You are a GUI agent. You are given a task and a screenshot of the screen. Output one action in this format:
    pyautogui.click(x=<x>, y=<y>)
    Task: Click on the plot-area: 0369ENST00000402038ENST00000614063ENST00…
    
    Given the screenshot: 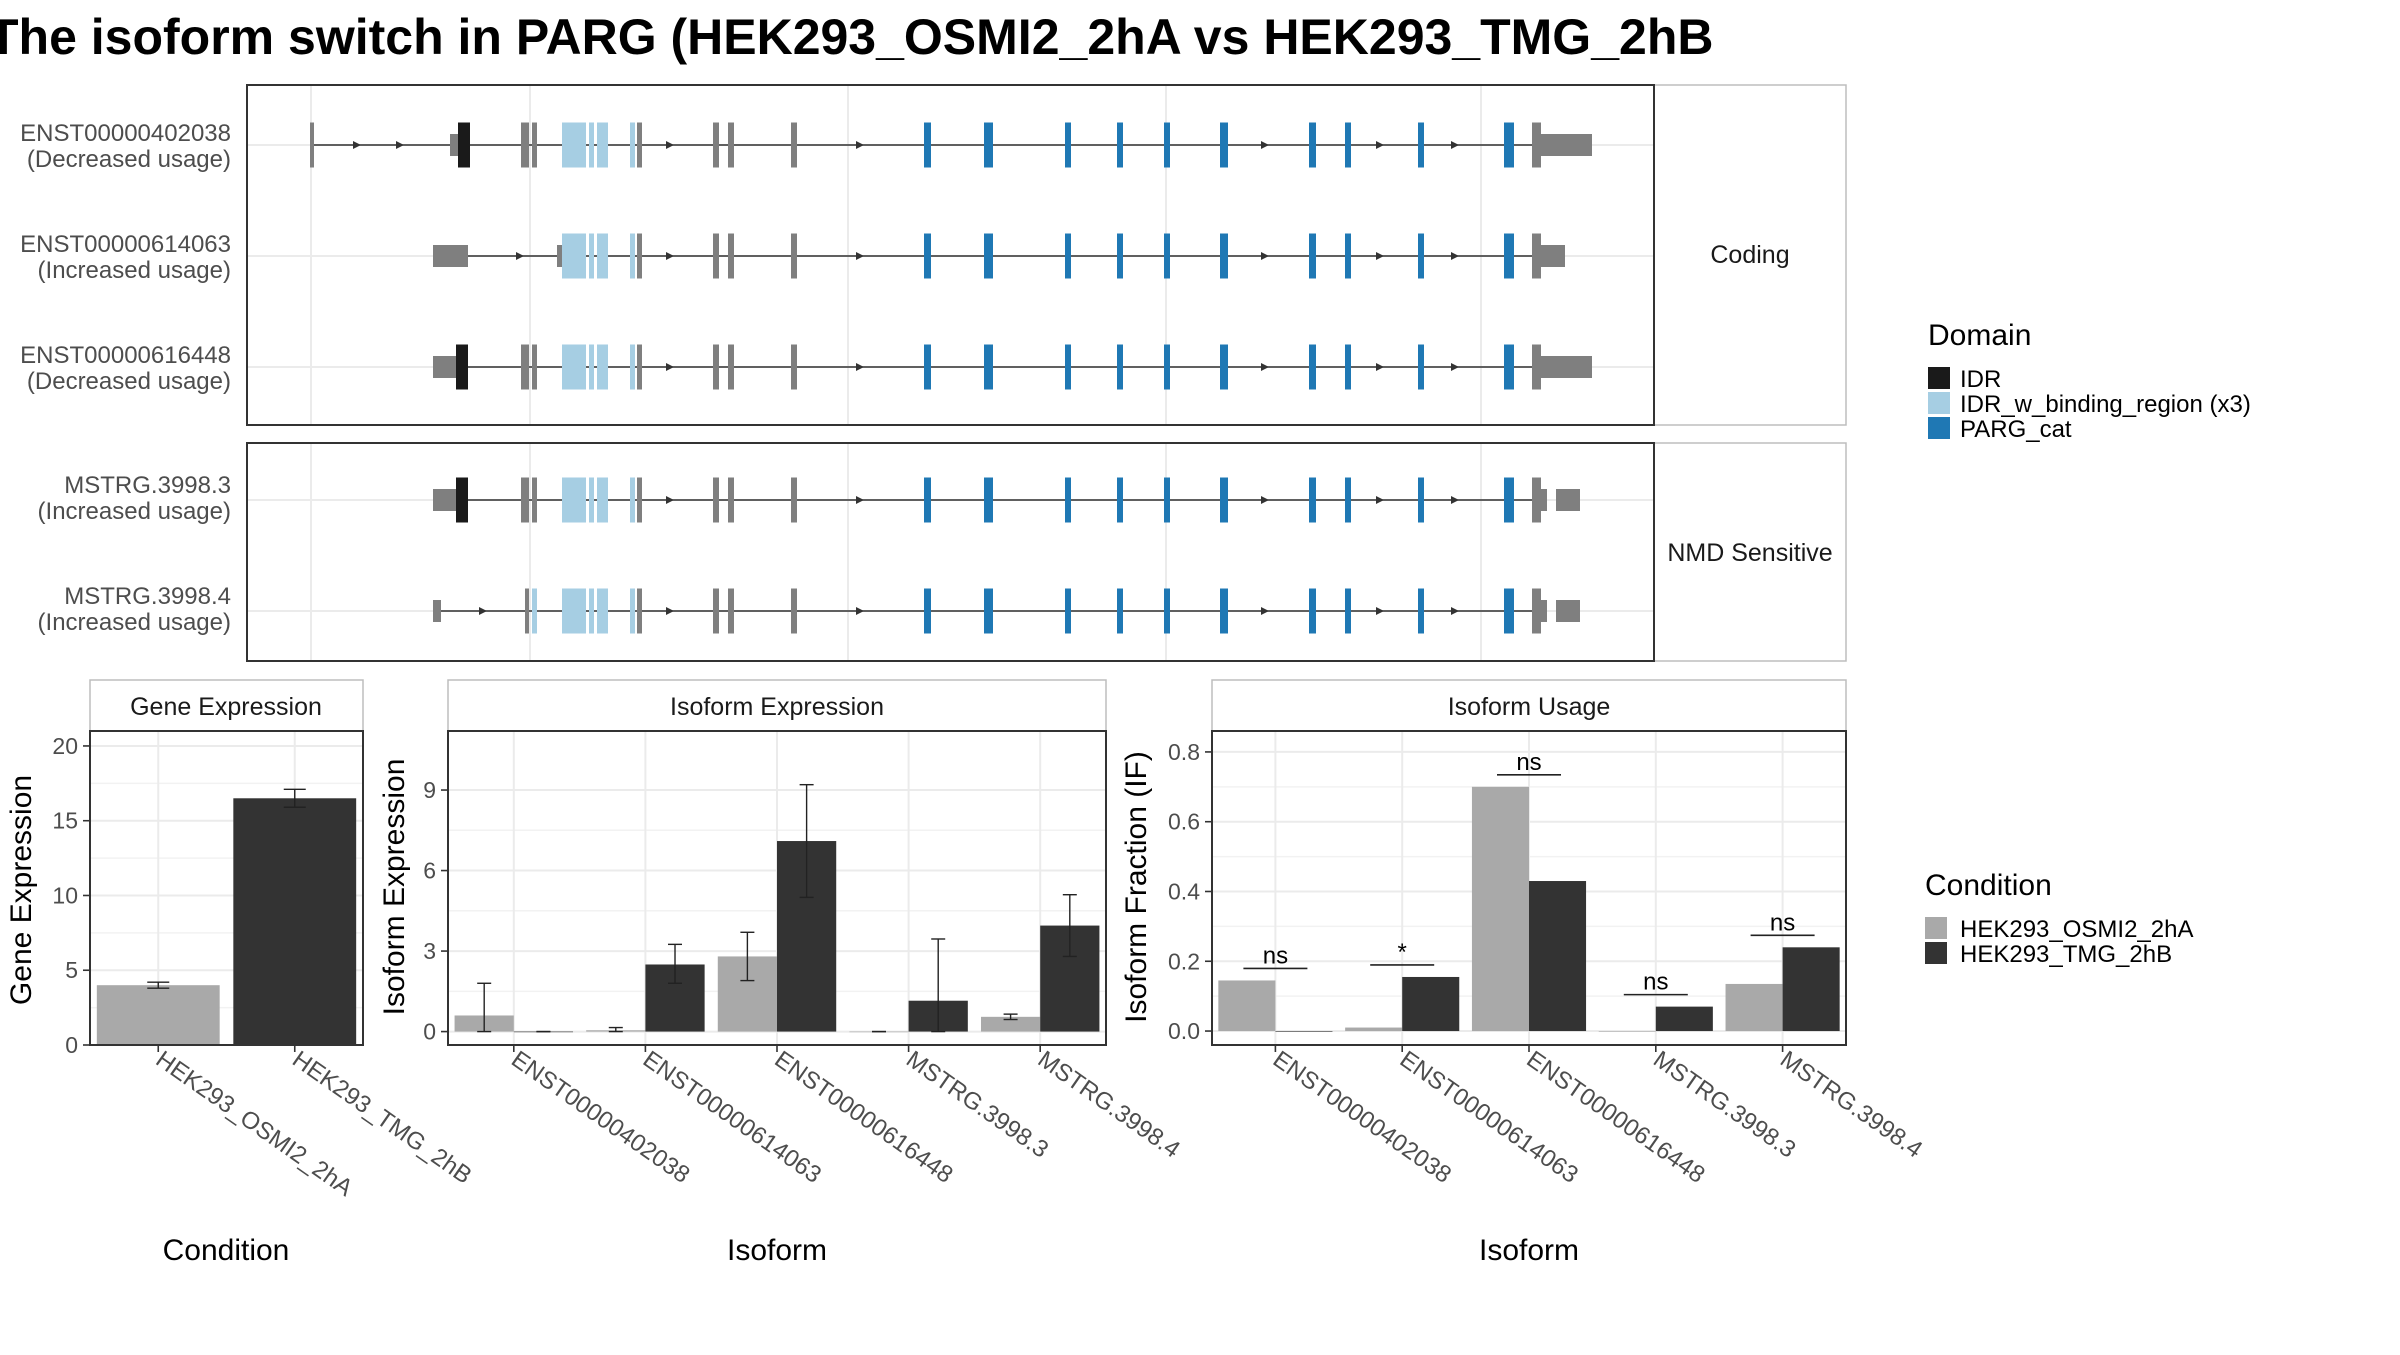 What is the action you would take?
    pyautogui.click(x=804, y=959)
    